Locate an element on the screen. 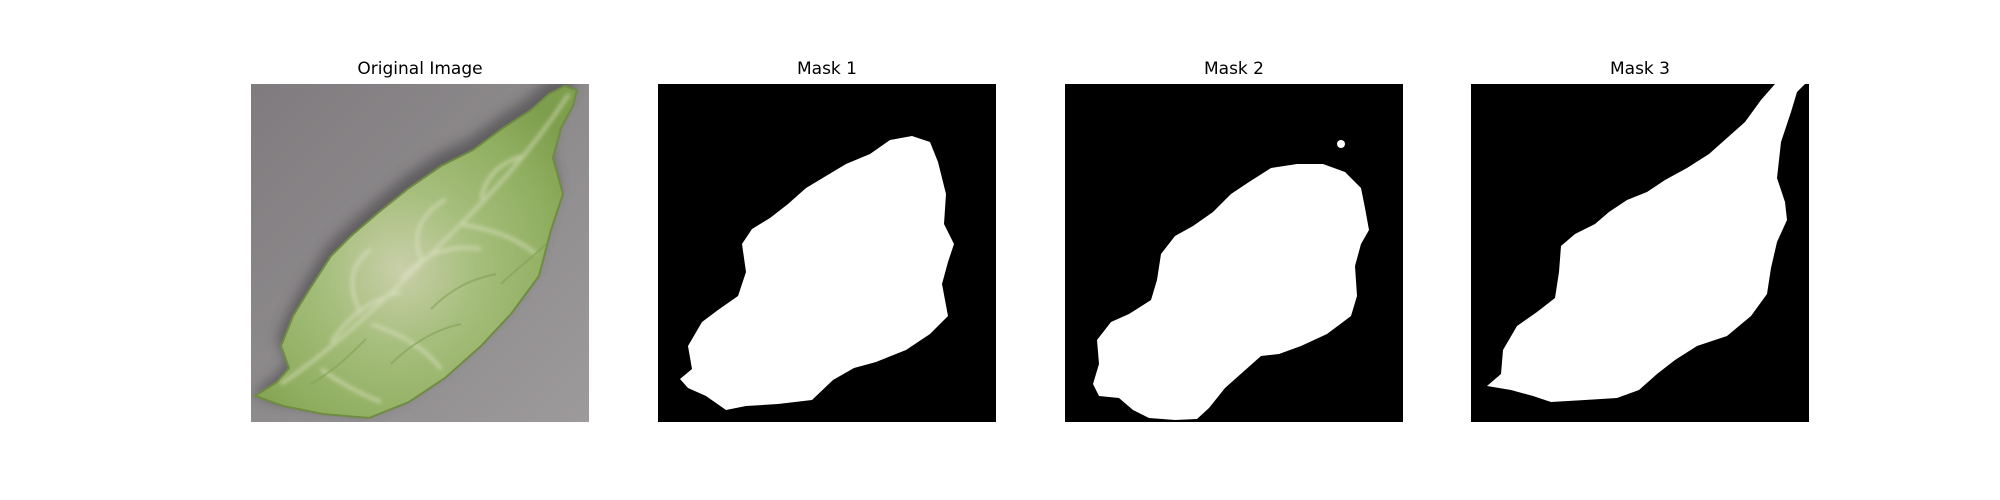  mask-3-image is located at coordinates (1640, 253).